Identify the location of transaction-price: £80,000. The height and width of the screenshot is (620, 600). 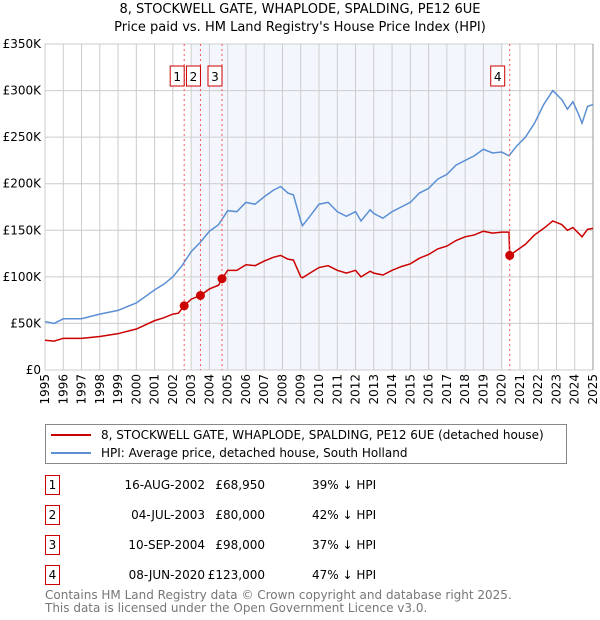
(240, 515).